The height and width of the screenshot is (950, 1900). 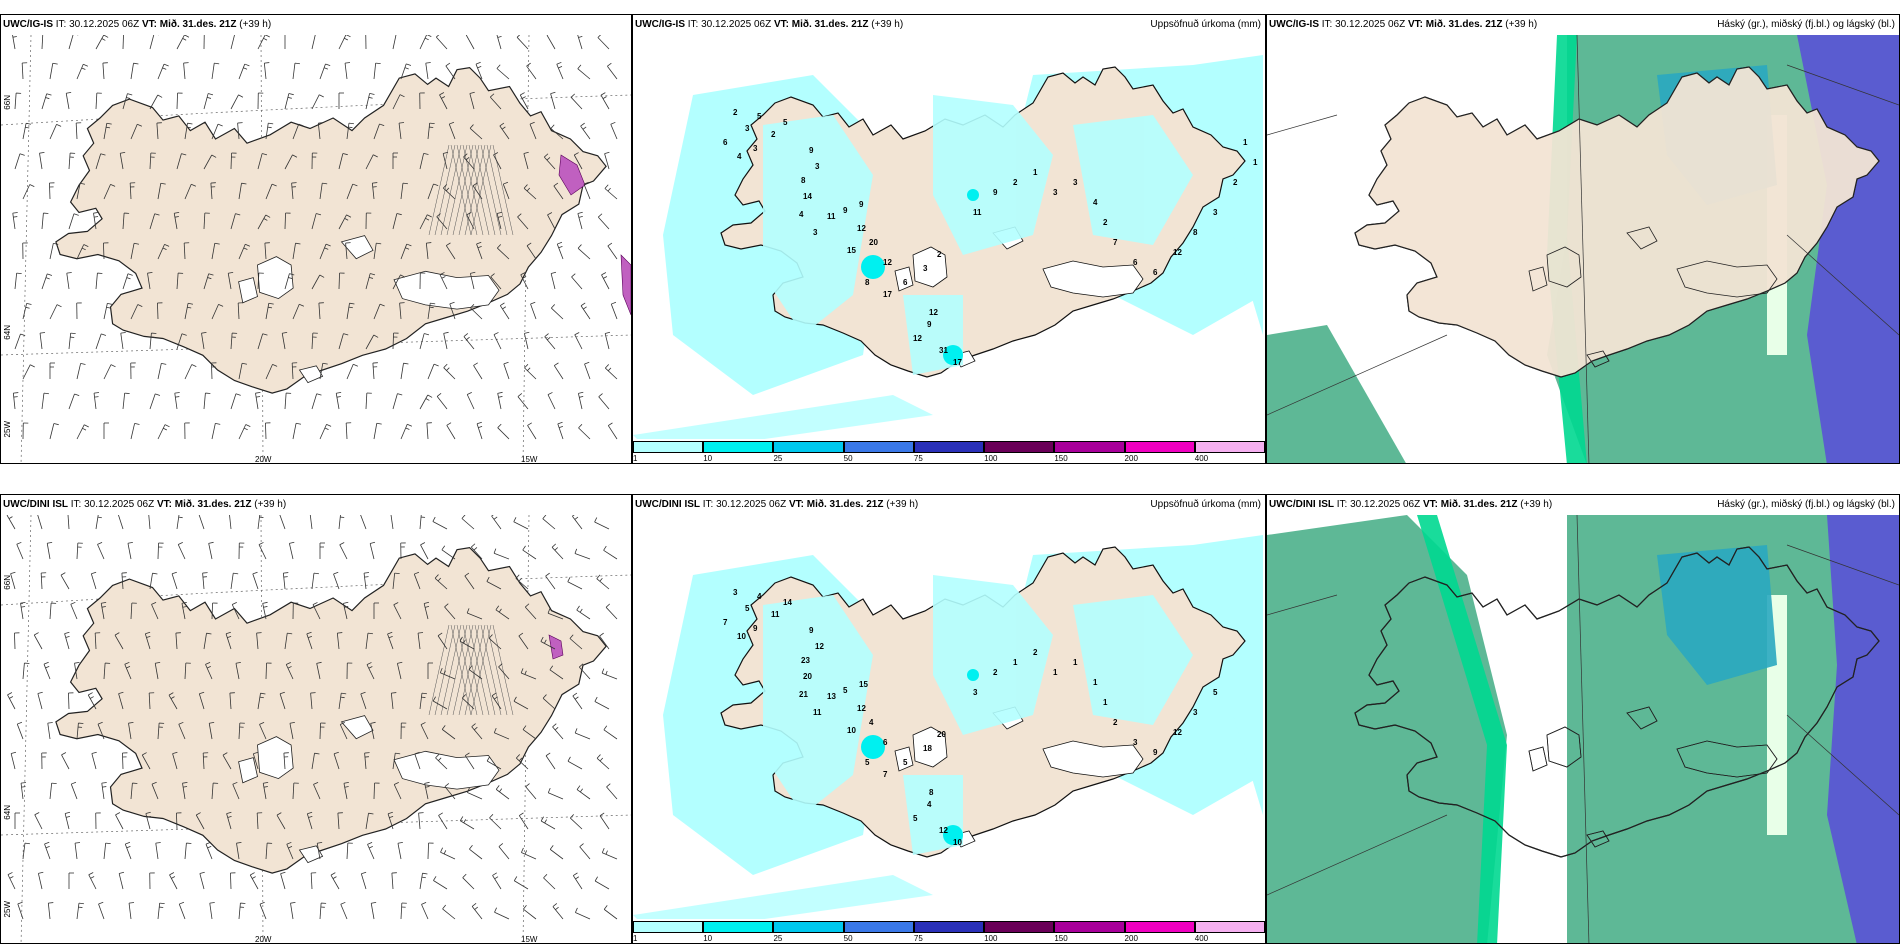 I want to click on precip-moderate, so click(x=920, y=757).